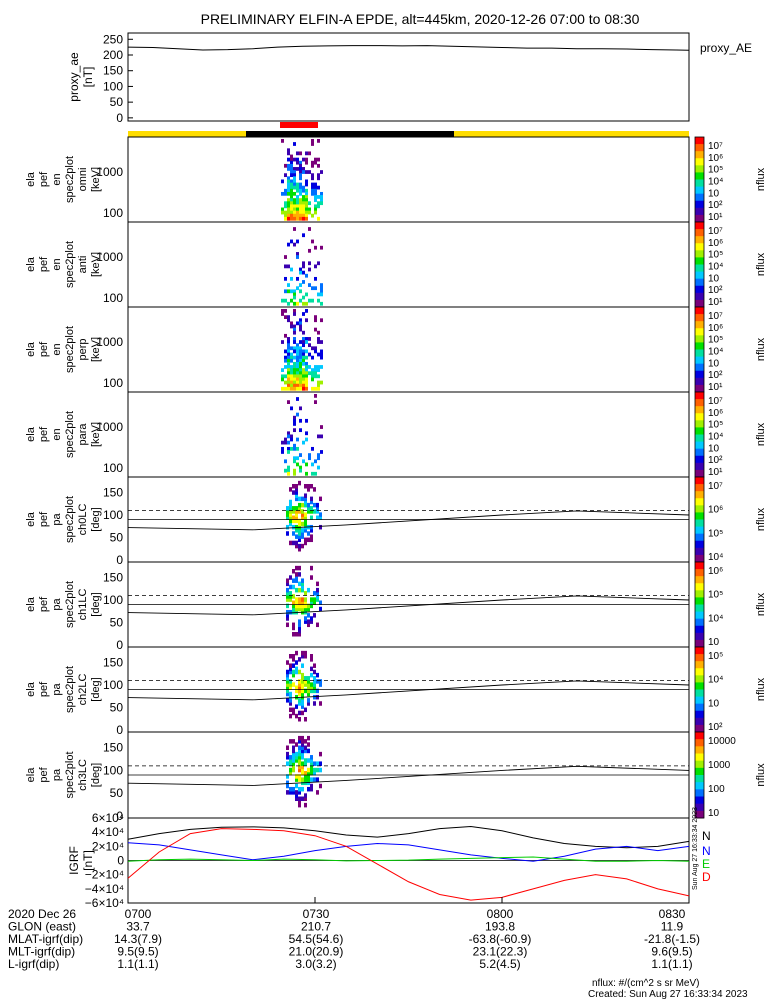 This screenshot has width=775, height=1000. I want to click on spectrogram-ylabel-word: [keV], so click(96, 264).